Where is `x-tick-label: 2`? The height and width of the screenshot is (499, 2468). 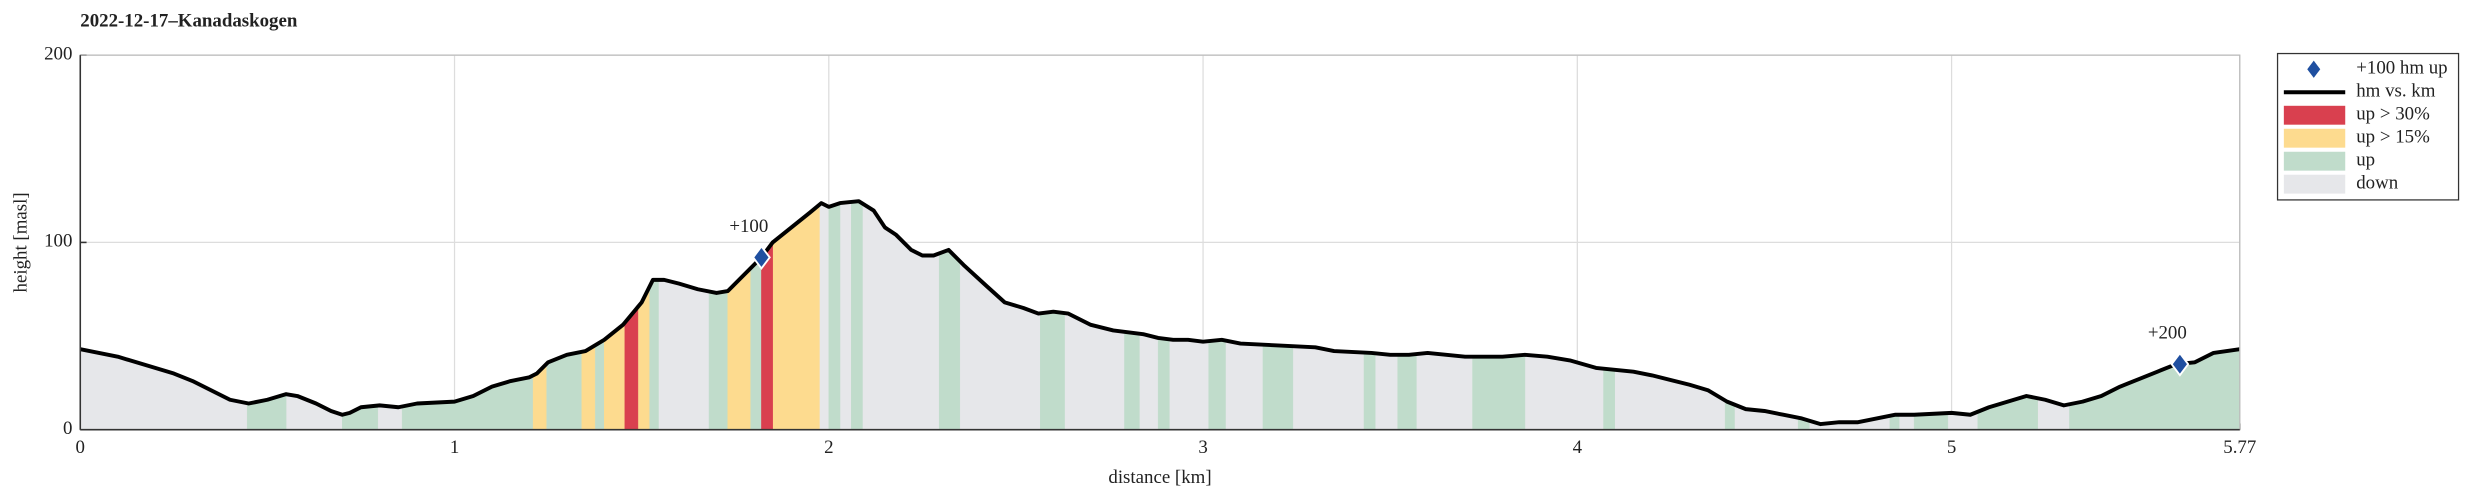
x-tick-label: 2 is located at coordinates (828, 447).